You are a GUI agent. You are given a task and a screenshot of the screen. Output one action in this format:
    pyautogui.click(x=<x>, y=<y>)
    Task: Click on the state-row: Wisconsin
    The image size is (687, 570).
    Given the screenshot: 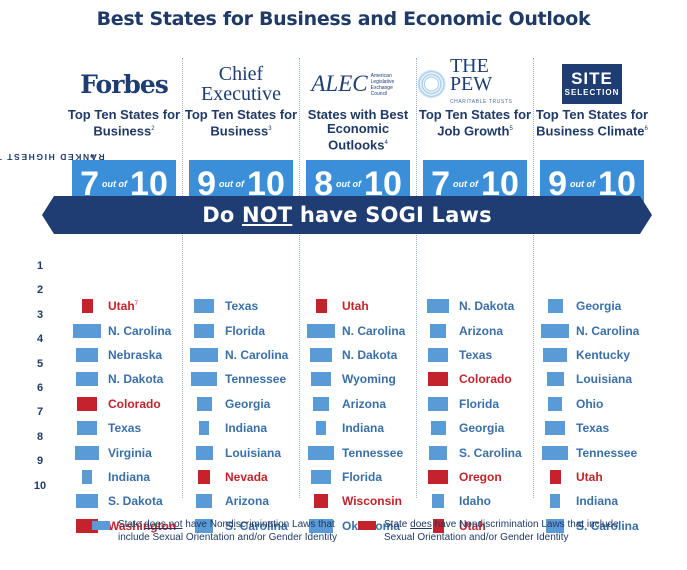 What is the action you would take?
    pyautogui.click(x=358, y=501)
    